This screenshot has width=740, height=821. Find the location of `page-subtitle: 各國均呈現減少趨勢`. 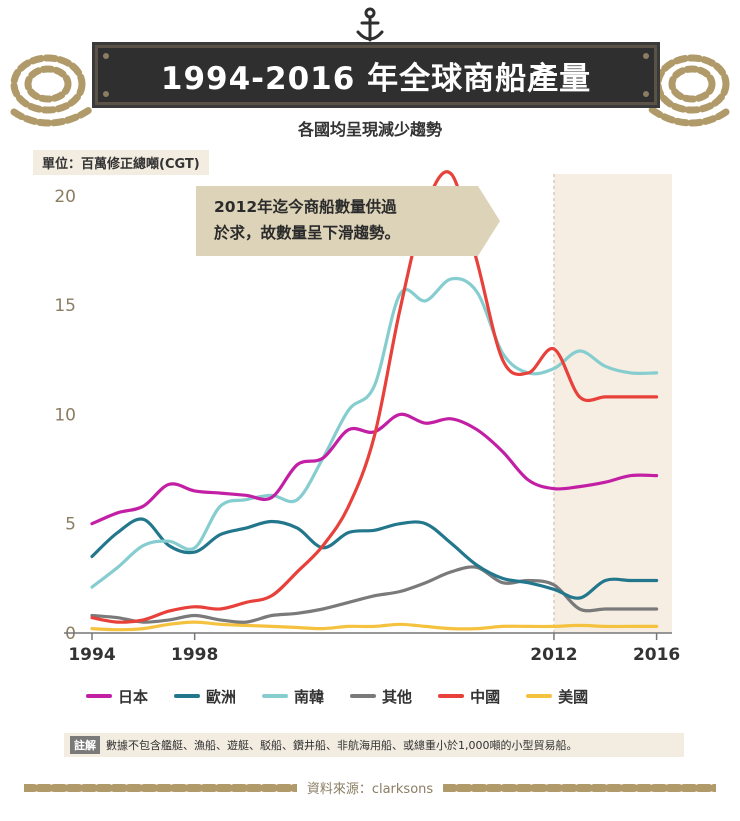

page-subtitle: 各國均呈現減少趨勢 is located at coordinates (369, 129).